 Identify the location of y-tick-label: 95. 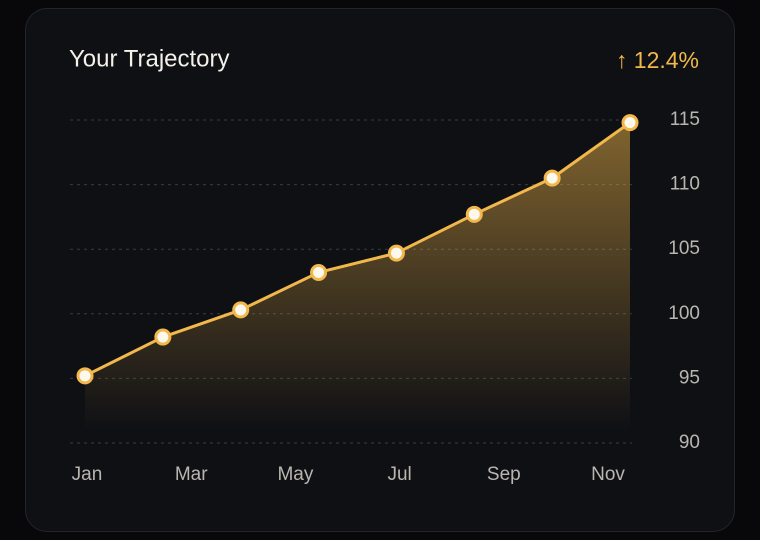
(689, 377).